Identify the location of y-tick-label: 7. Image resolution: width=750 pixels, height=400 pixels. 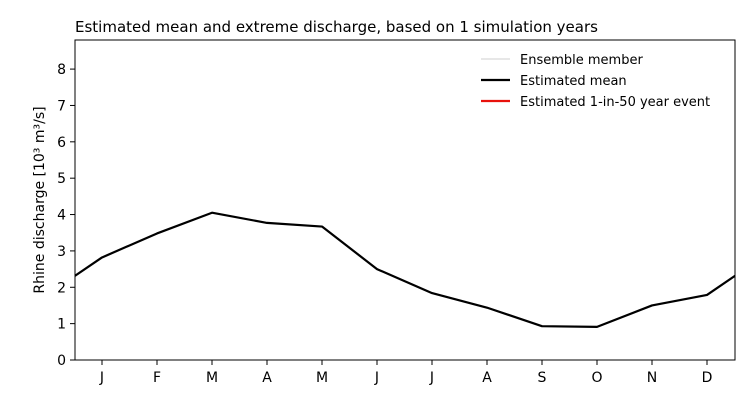
(61, 106).